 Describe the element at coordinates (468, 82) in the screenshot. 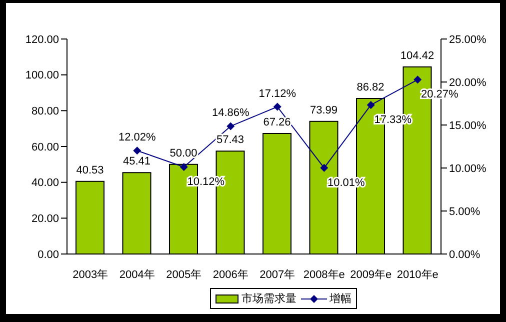

I see `y2-tick-label: 20.00%` at that location.